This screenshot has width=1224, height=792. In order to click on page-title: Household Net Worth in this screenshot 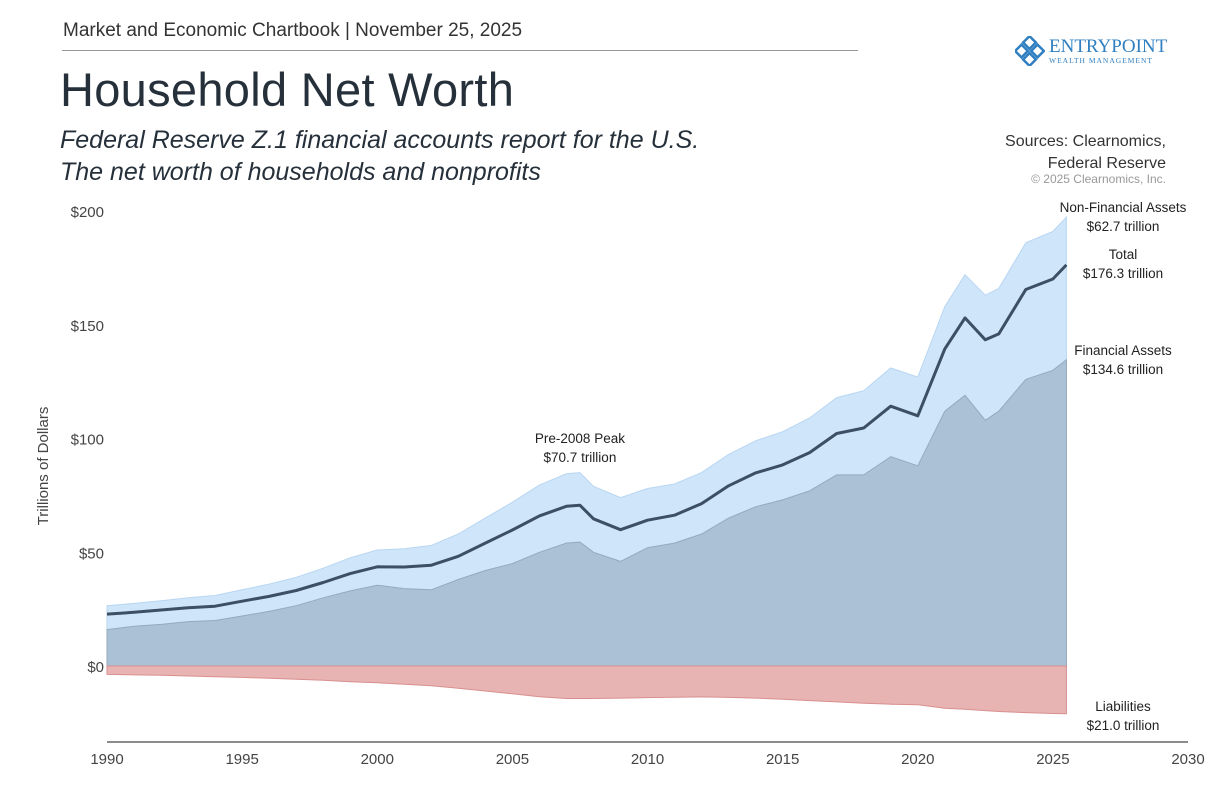, I will do `click(287, 89)`.